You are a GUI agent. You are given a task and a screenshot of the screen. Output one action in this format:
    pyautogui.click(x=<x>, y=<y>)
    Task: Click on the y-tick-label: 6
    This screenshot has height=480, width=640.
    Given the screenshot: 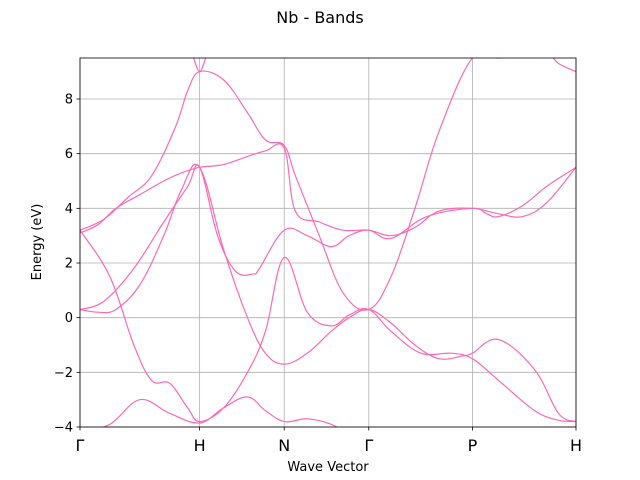 What is the action you would take?
    pyautogui.click(x=69, y=154)
    